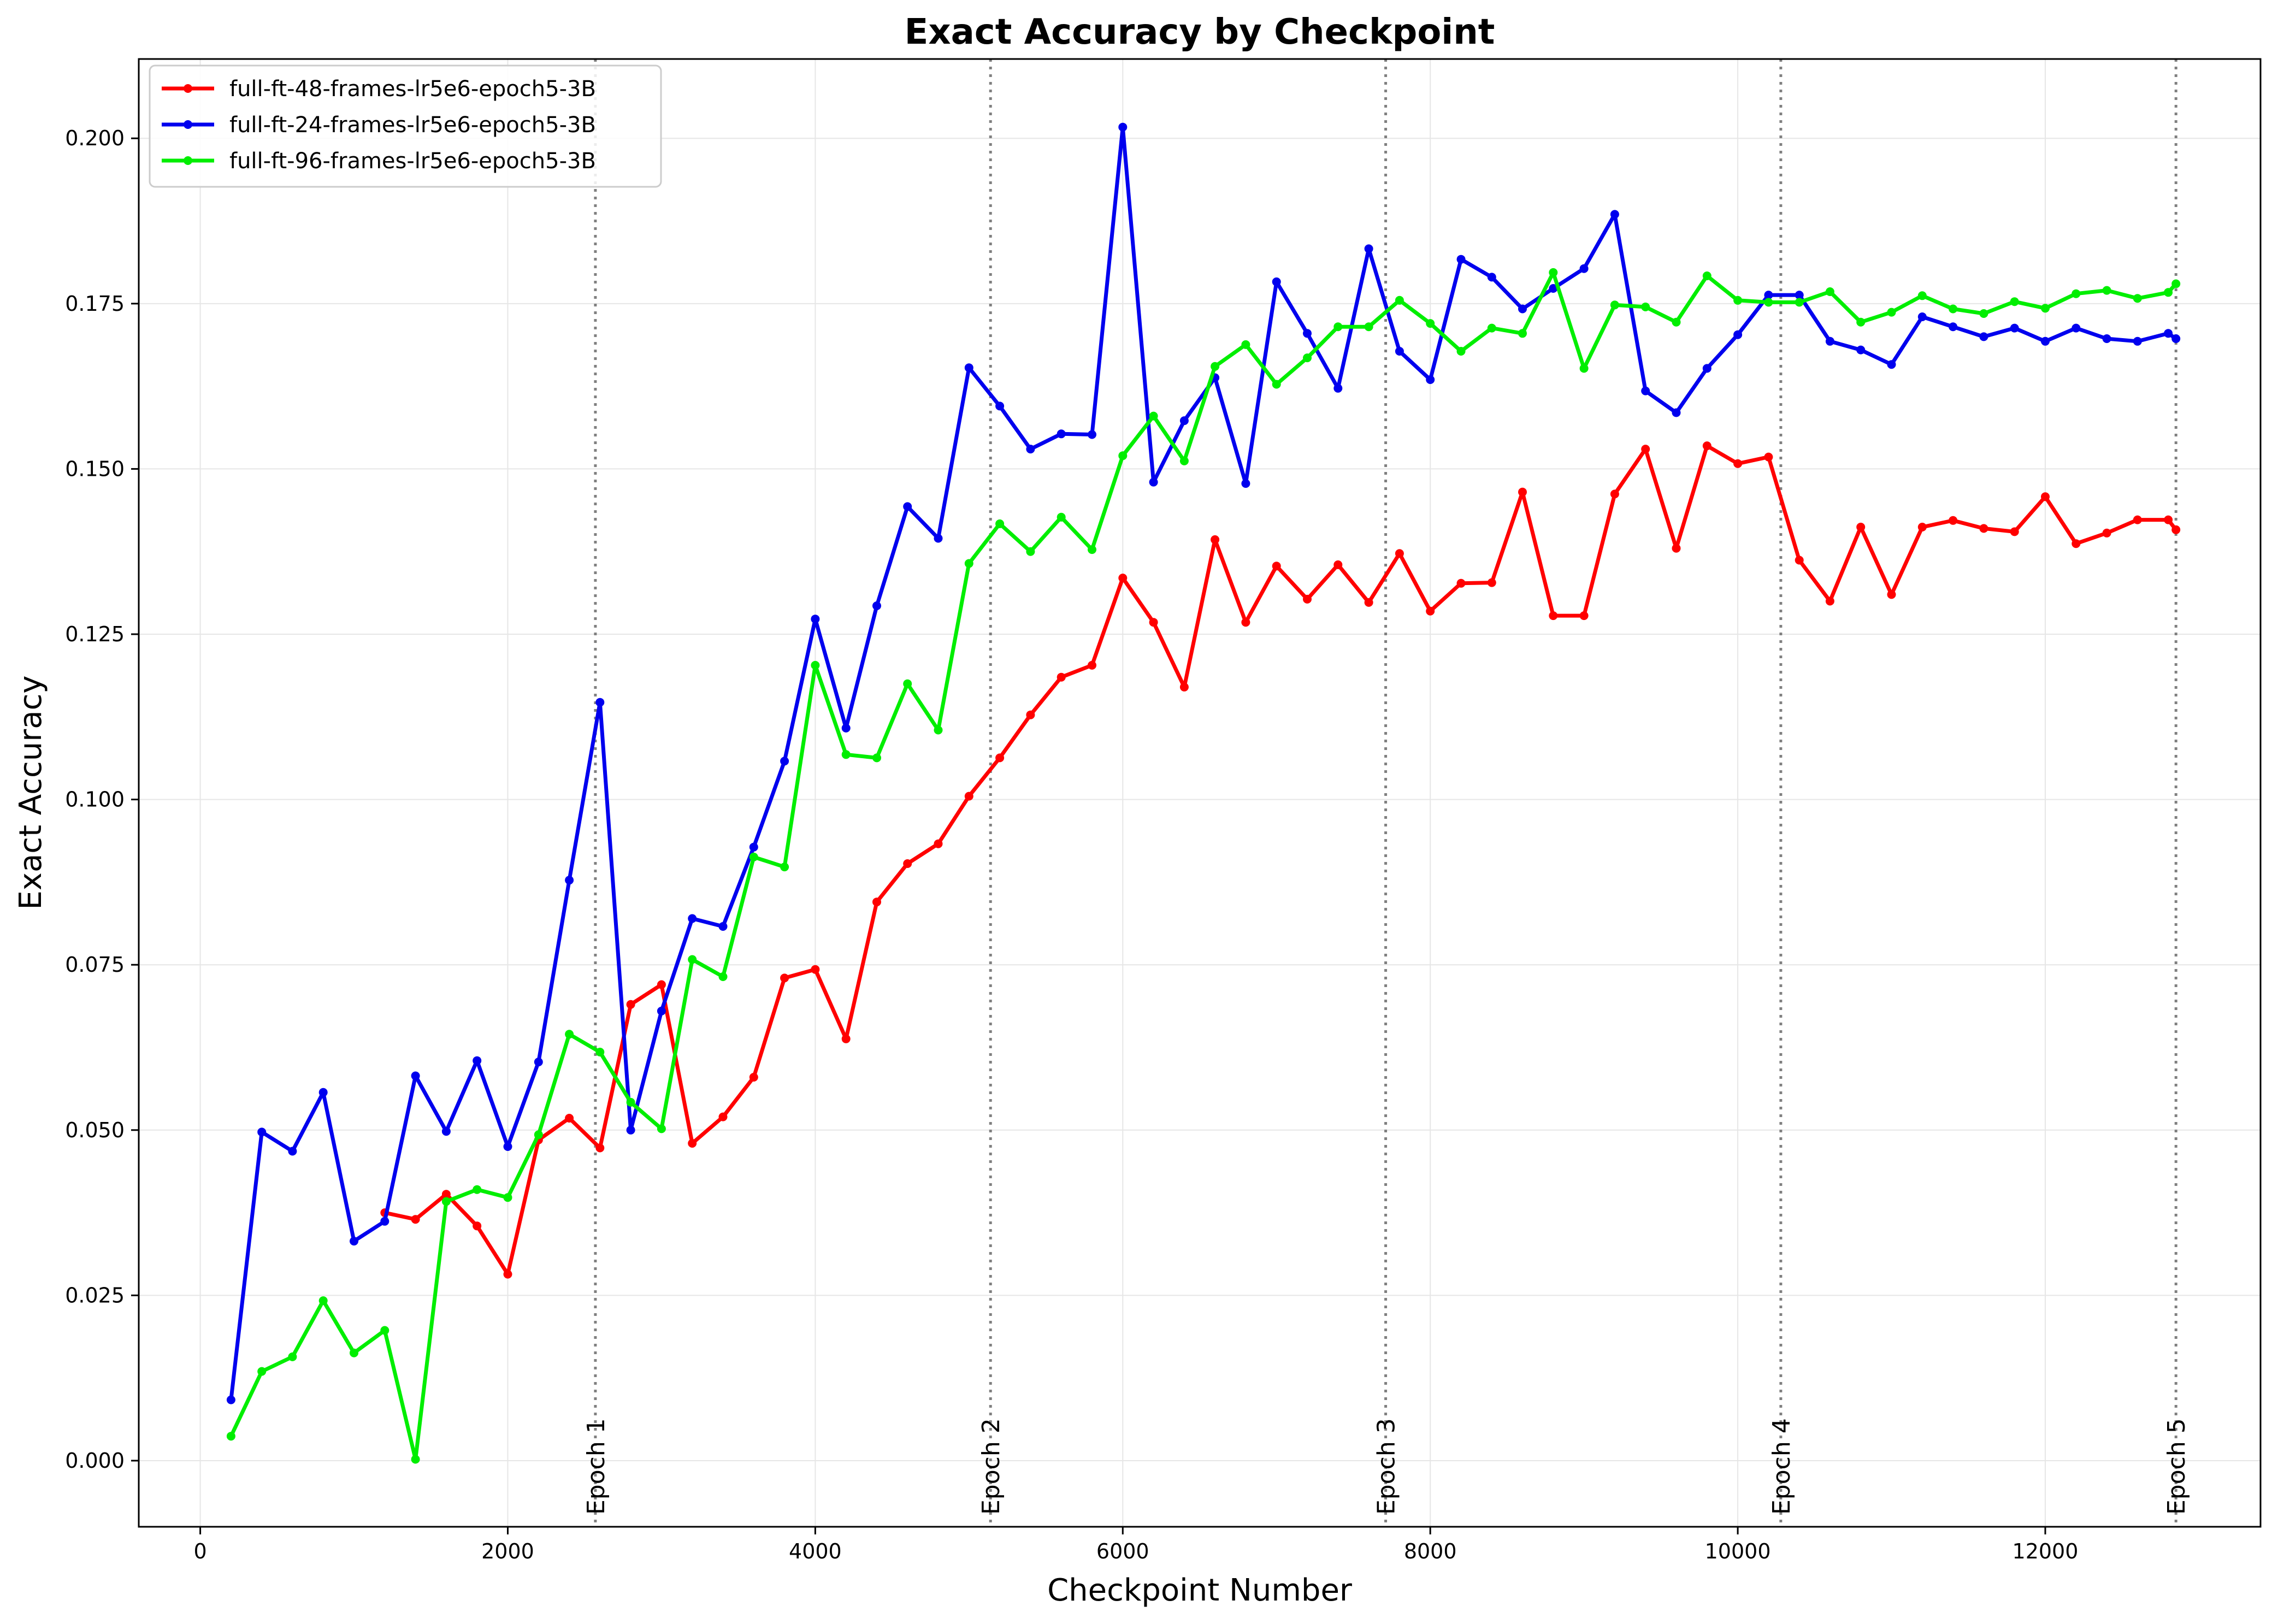  Describe the element at coordinates (95, 634) in the screenshot. I see `y-tick-label: 0.125` at that location.